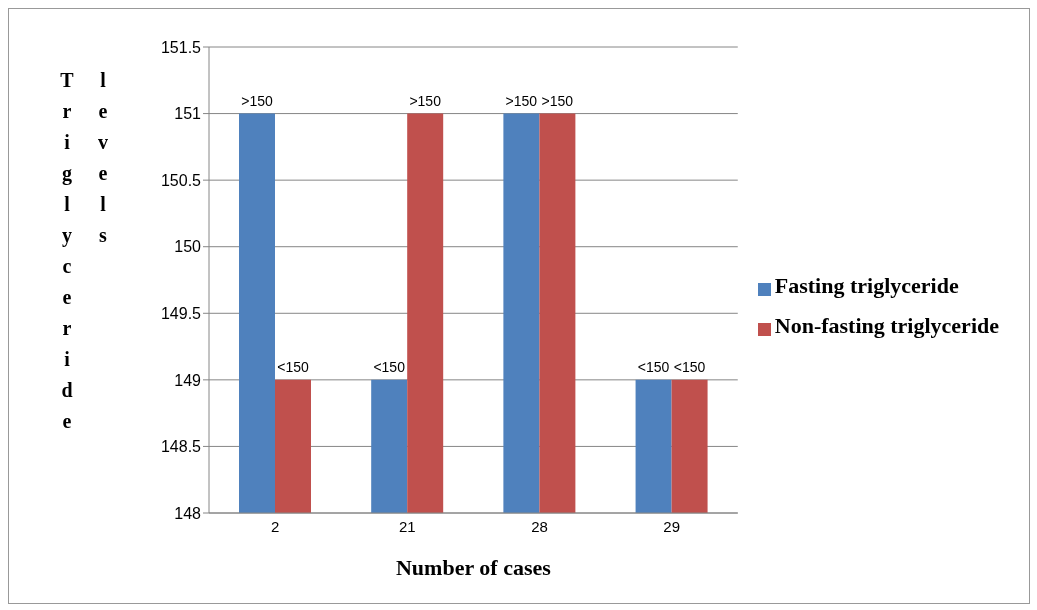  What do you see at coordinates (866, 285) in the screenshot?
I see `legend-label: Fasting triglyceride` at bounding box center [866, 285].